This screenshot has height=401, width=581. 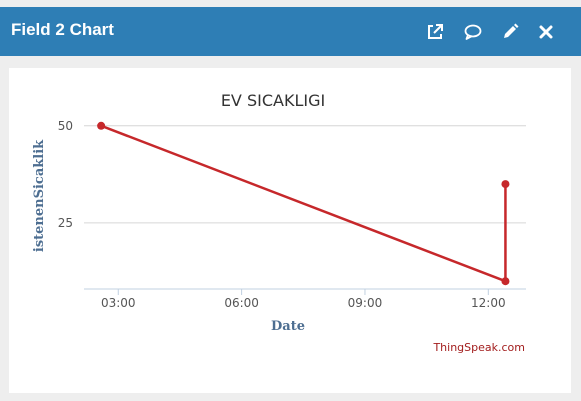 I want to click on x-axis-ticks: 03:00 06:00 09:00 12:00, so click(x=303, y=299).